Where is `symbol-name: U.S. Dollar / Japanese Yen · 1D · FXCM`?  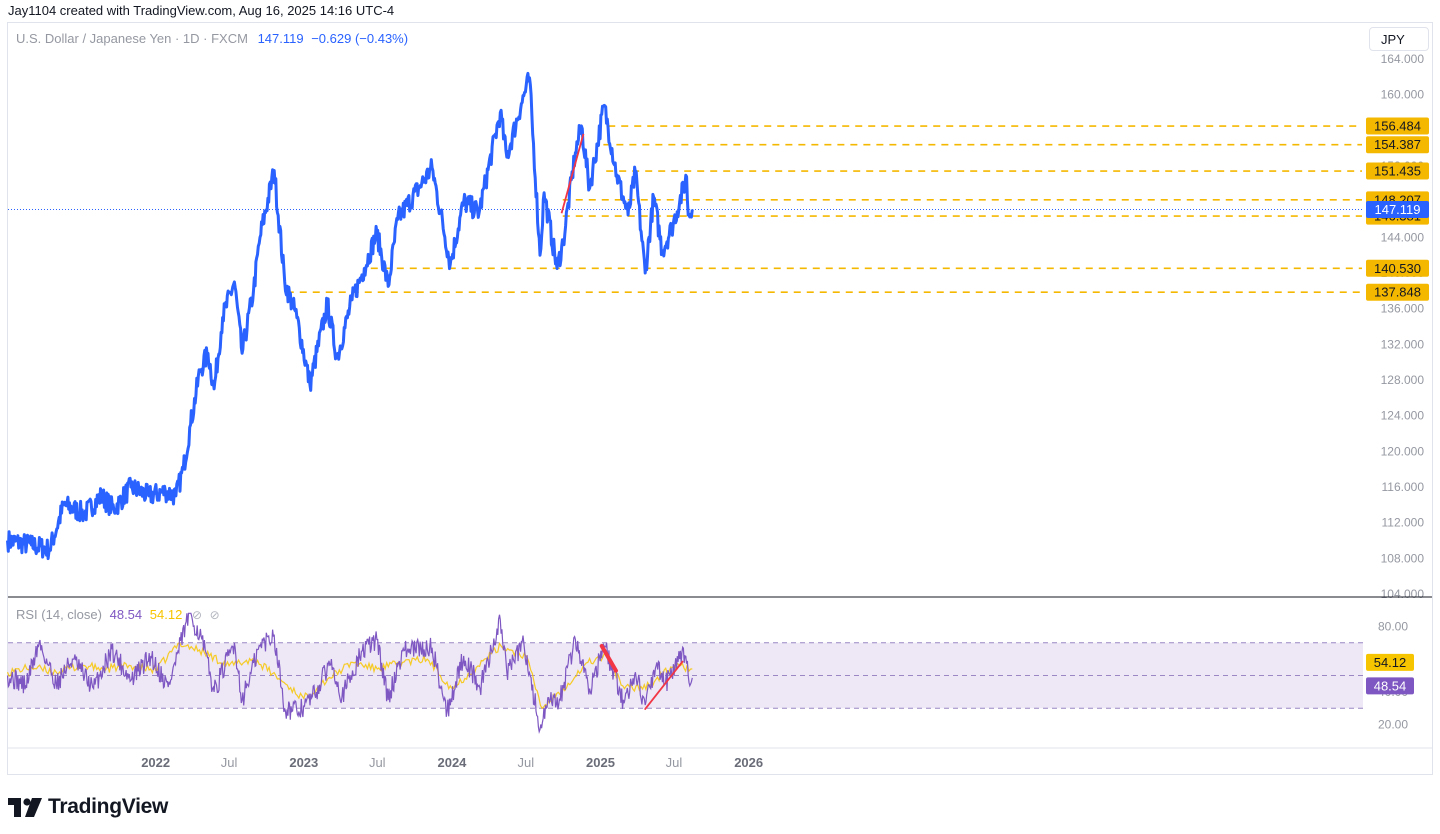
symbol-name: U.S. Dollar / Japanese Yen · 1D · FXCM is located at coordinates (132, 38).